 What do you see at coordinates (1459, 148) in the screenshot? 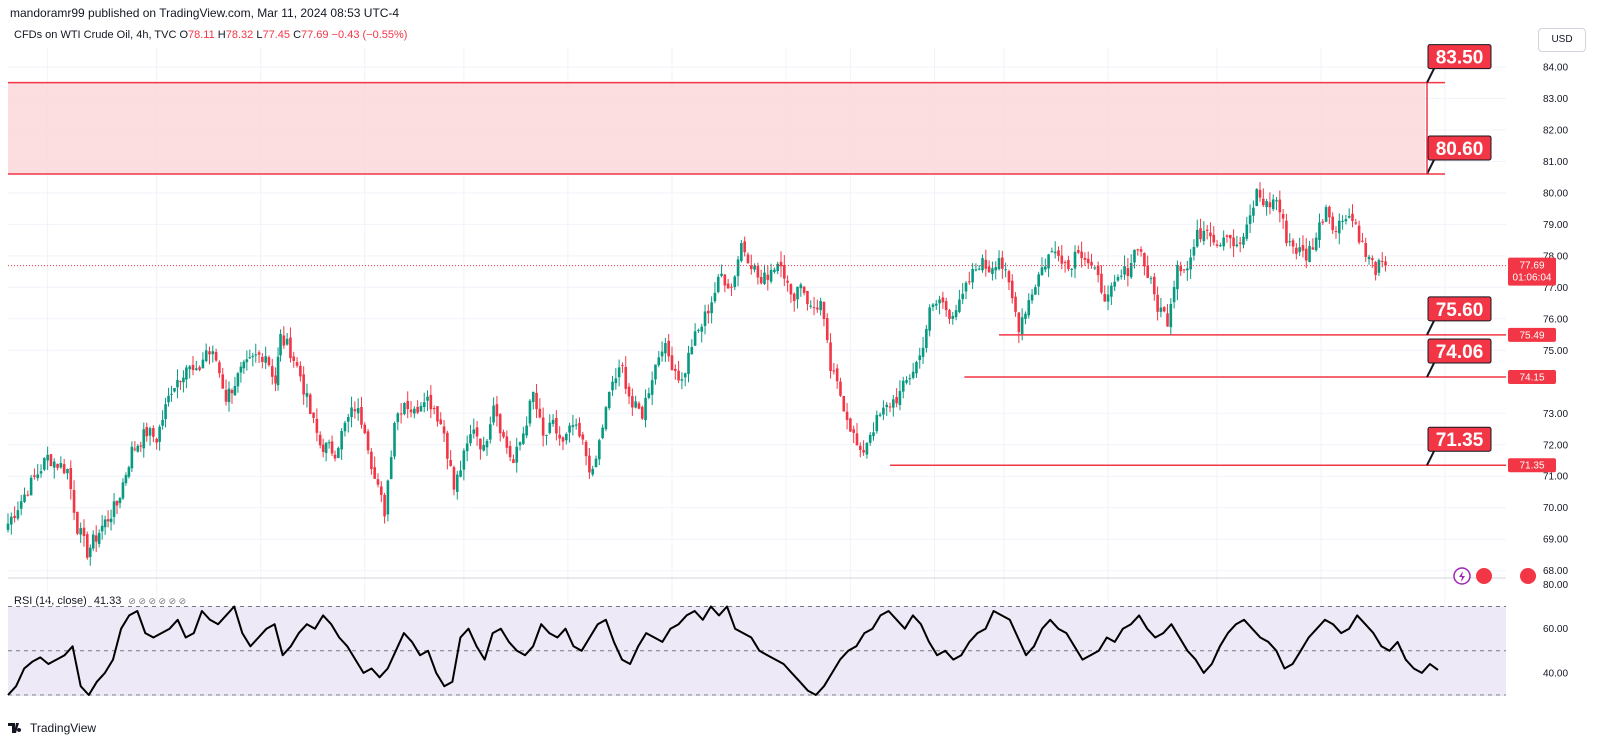
I see `level-label-box` at bounding box center [1459, 148].